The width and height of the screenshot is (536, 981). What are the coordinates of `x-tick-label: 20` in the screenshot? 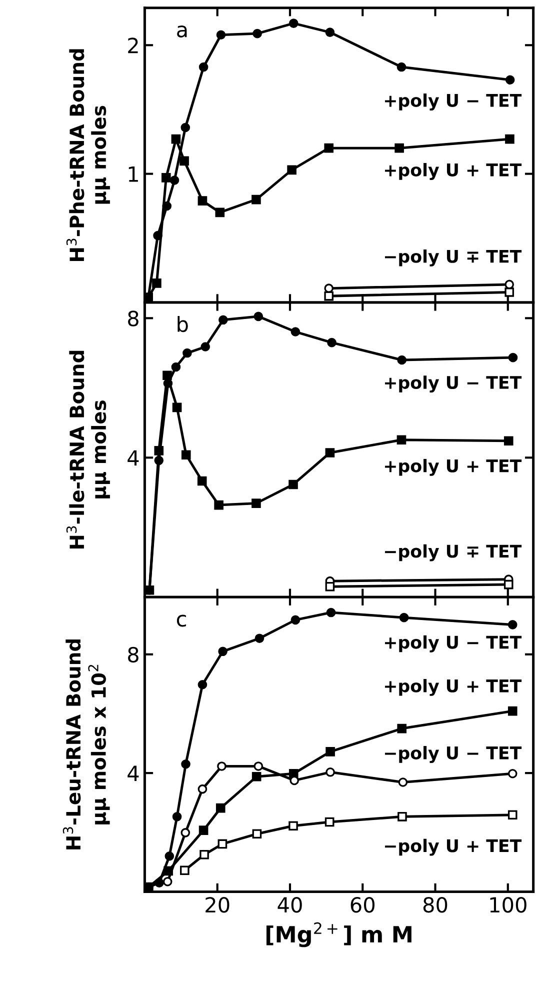 It's located at (218, 904).